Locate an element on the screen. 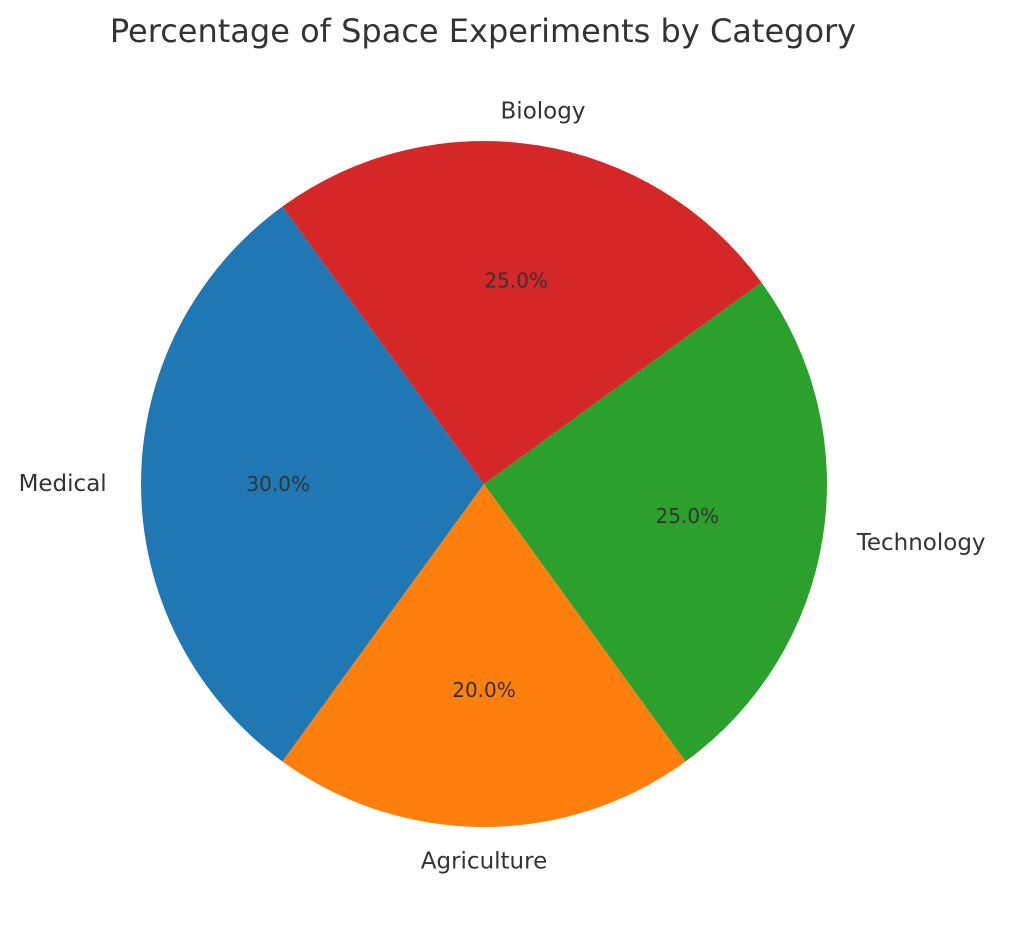  category-label-technology: Technology is located at coordinates (921, 543).